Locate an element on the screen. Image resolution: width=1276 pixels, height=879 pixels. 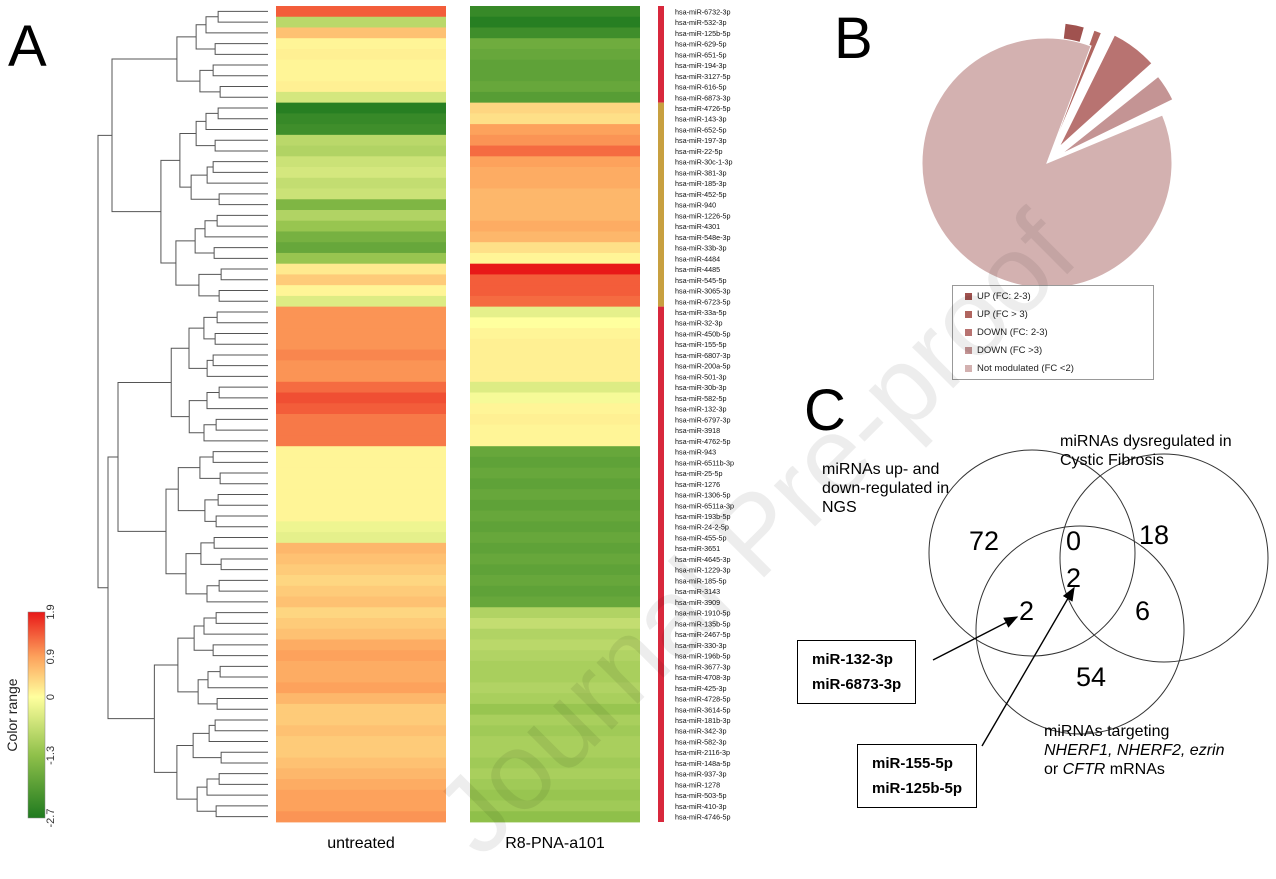
venn-count-ngs-only: 72 is located at coordinates (984, 541).